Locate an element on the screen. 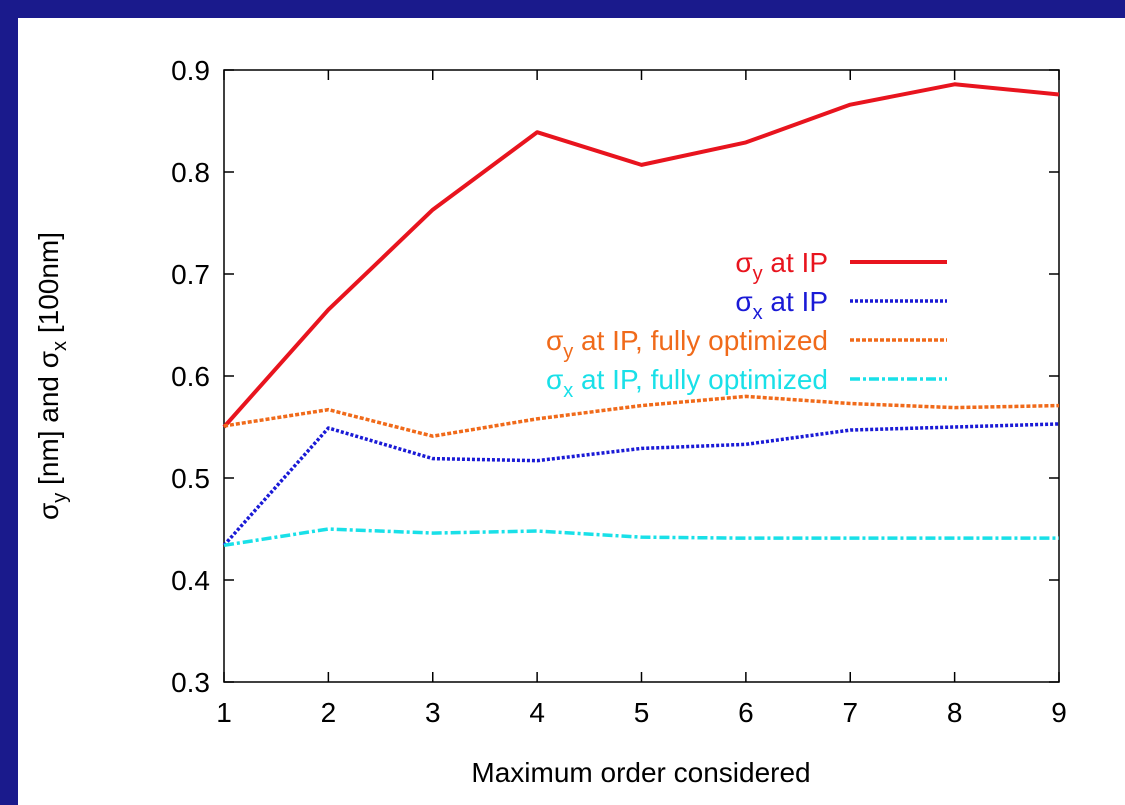 The width and height of the screenshot is (1125, 805). y-tick-label: 0.8 is located at coordinates (190, 172).